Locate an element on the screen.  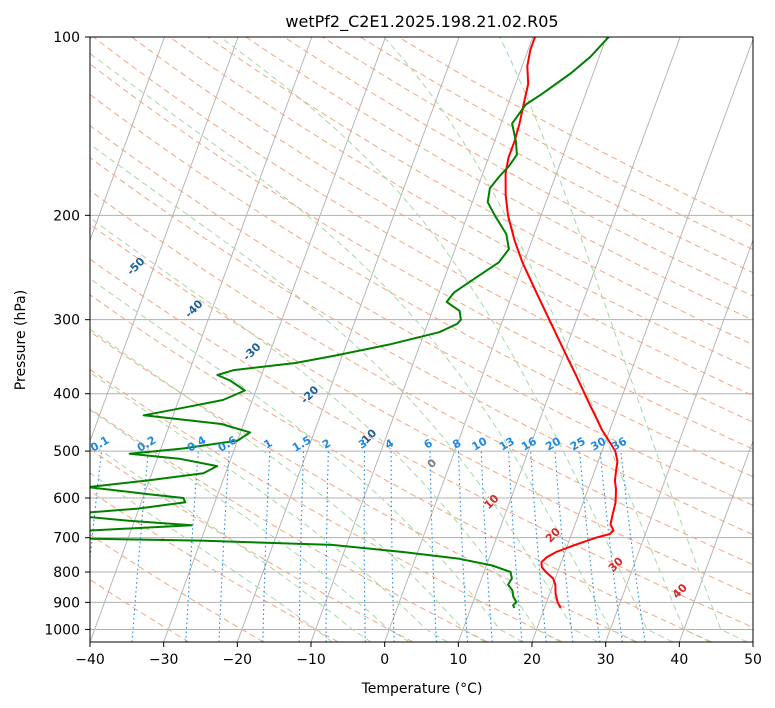
x-tick-label: 20 is located at coordinates (532, 660).